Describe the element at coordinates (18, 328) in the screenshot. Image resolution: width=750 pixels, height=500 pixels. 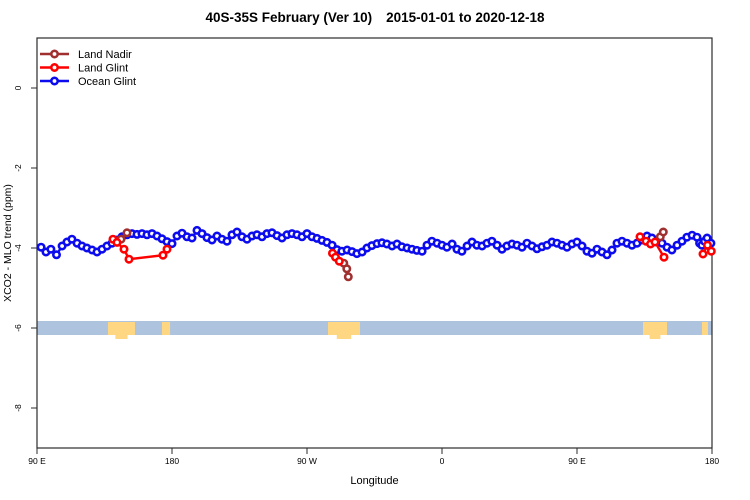
I see `y-tick-label: -6` at that location.